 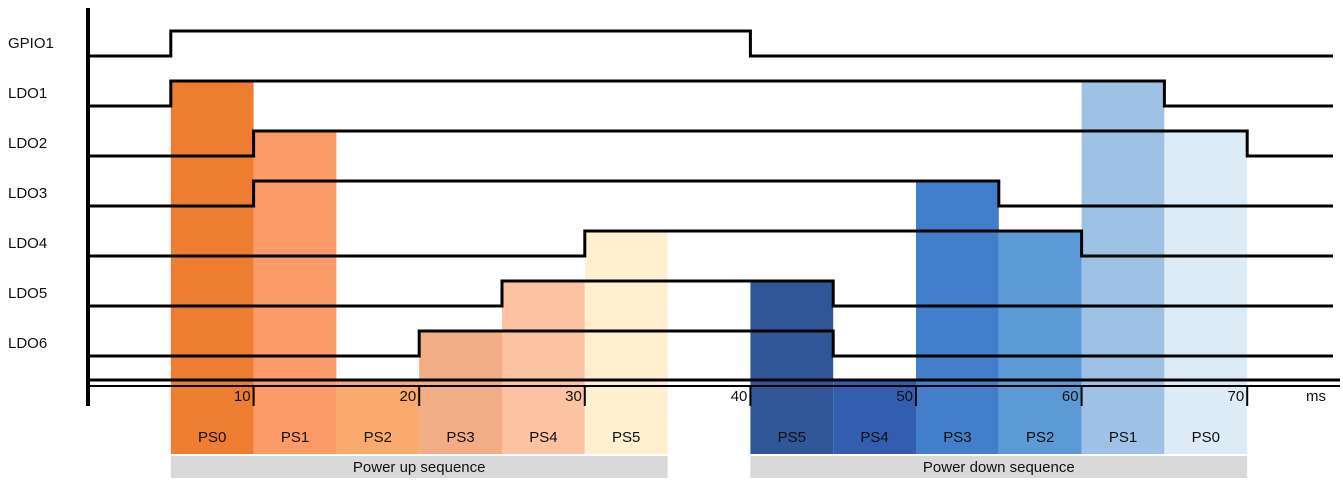 What do you see at coordinates (739, 396) in the screenshot?
I see `x-tick-label: 40` at bounding box center [739, 396].